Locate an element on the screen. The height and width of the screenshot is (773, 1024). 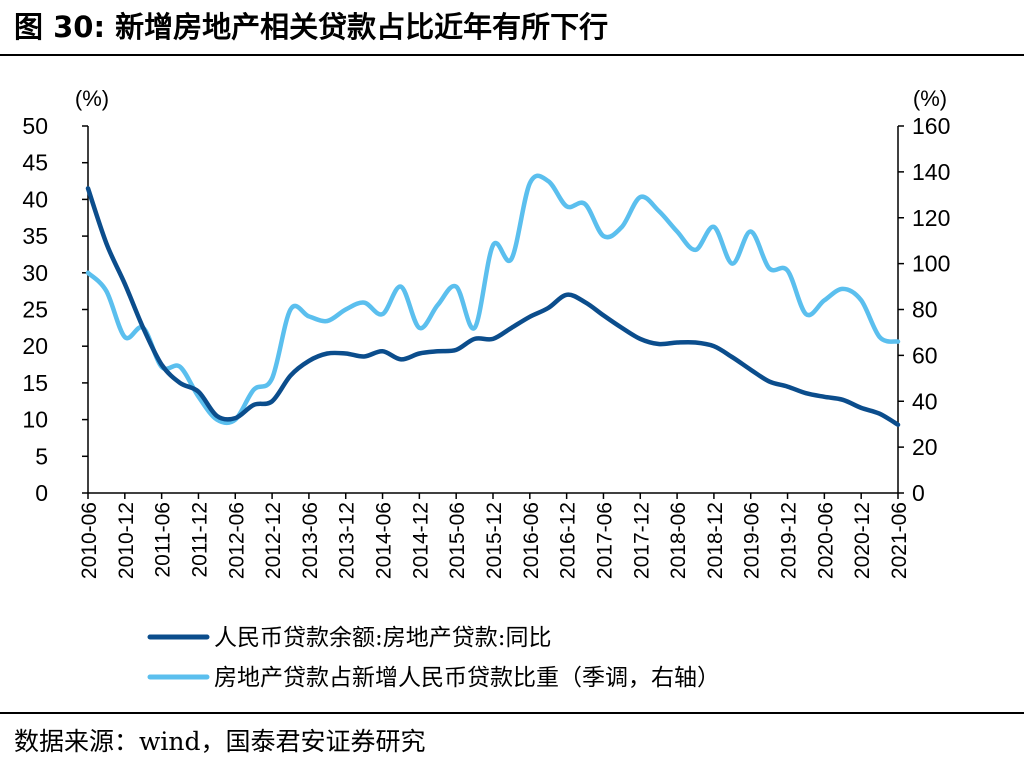
left-tick-label: 40 is located at coordinates (35, 199).